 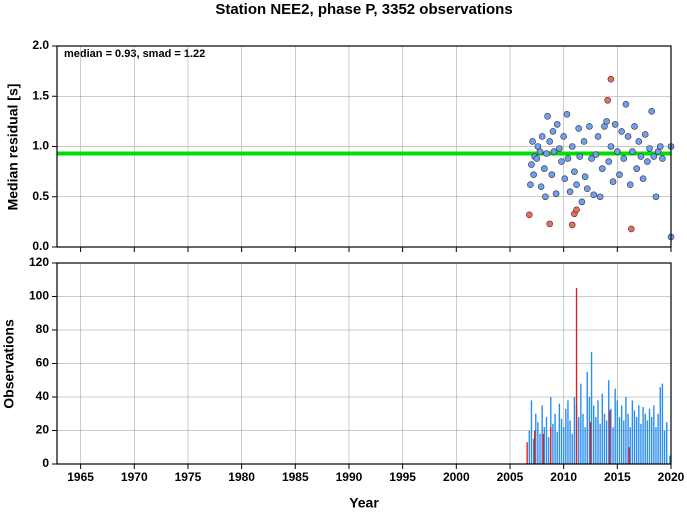 What do you see at coordinates (671, 477) in the screenshot?
I see `x-tick-label: 2020` at bounding box center [671, 477].